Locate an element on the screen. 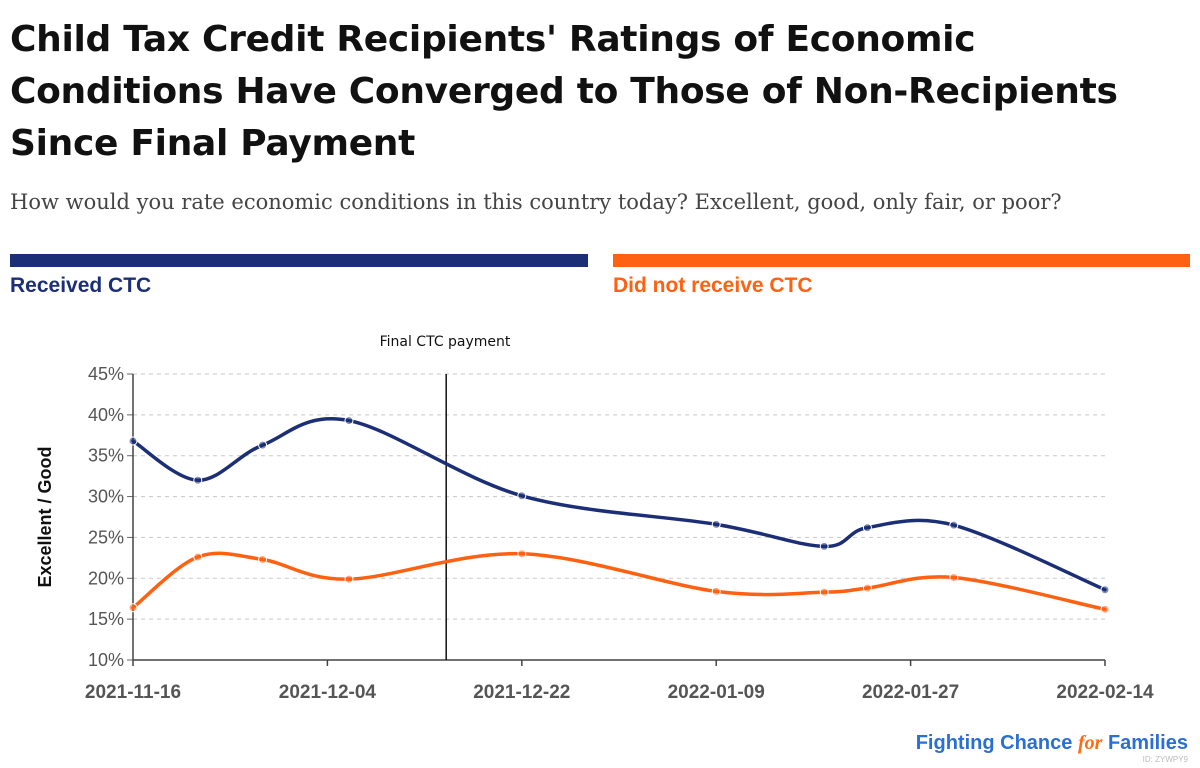  y-axis-label: Excellent / Good is located at coordinates (45, 516).